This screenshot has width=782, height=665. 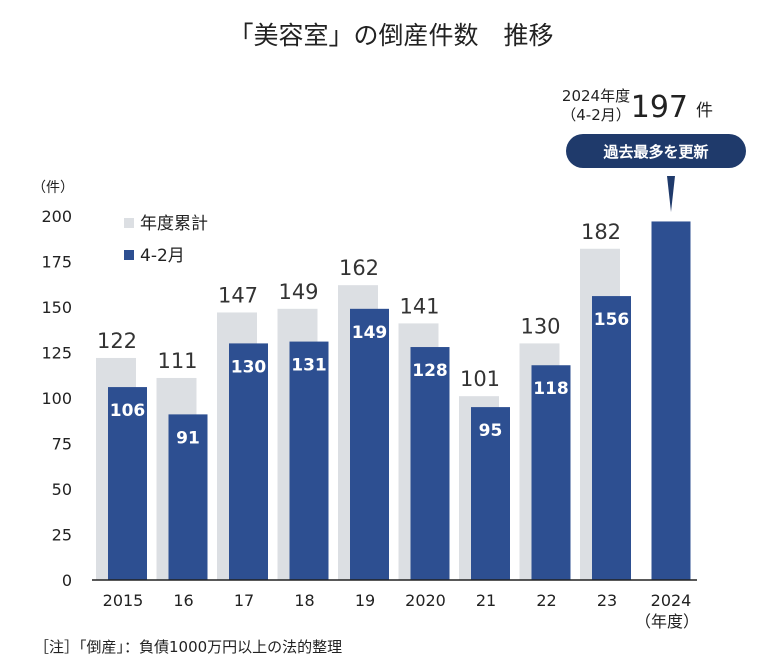 What do you see at coordinates (607, 600) in the screenshot?
I see `x-tick-label: 23` at bounding box center [607, 600].